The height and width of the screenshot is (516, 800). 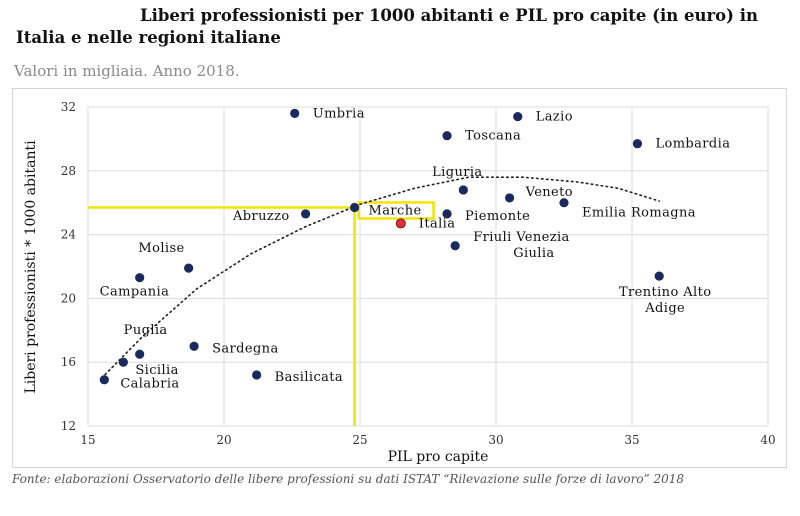 I want to click on y-tick-label: 16, so click(x=68, y=362).